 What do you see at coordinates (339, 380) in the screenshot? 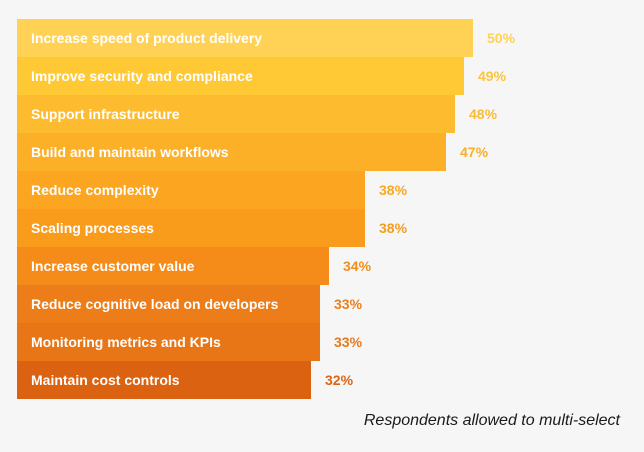
I see `value-label: 32%` at bounding box center [339, 380].